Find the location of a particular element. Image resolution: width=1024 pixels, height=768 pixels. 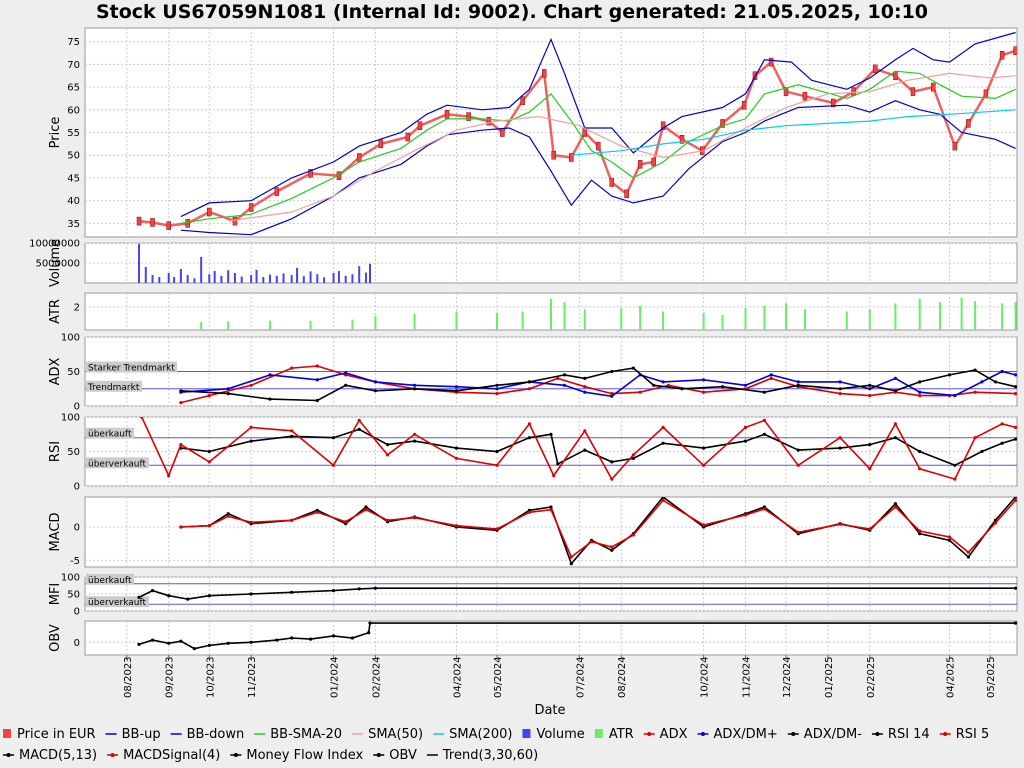

legend-item: Trend(3,30,60) is located at coordinates (482, 755).